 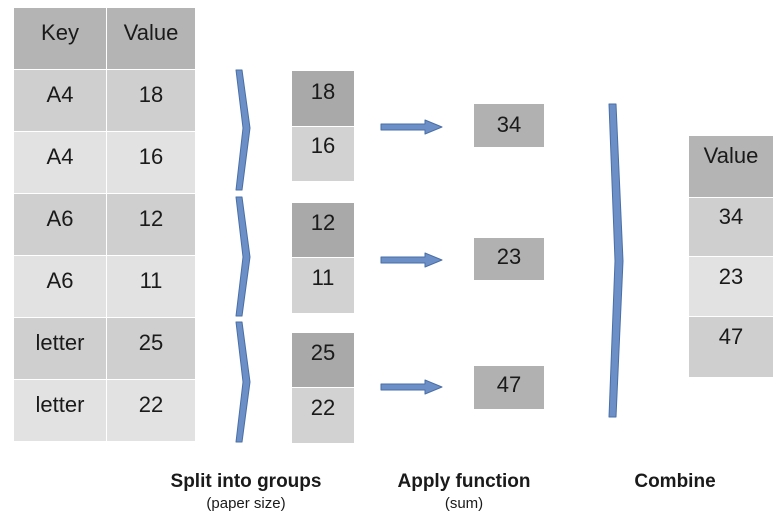 I want to click on applied-result: 23, so click(x=509, y=259).